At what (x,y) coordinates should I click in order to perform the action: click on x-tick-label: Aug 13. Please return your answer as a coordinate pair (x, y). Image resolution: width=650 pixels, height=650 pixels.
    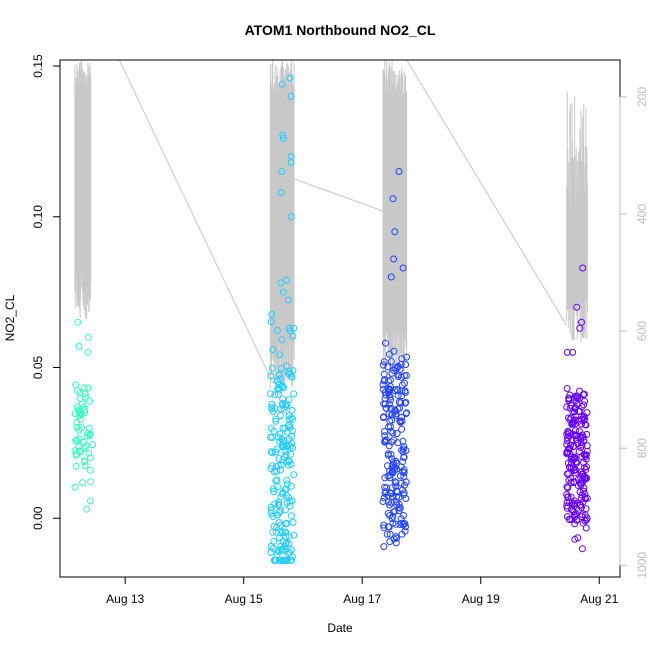
    Looking at the image, I should click on (125, 599).